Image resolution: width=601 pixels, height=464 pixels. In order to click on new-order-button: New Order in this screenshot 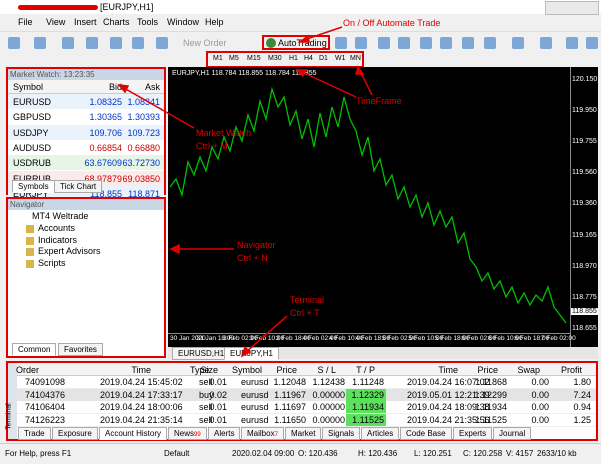, I will do `click(205, 43)`.